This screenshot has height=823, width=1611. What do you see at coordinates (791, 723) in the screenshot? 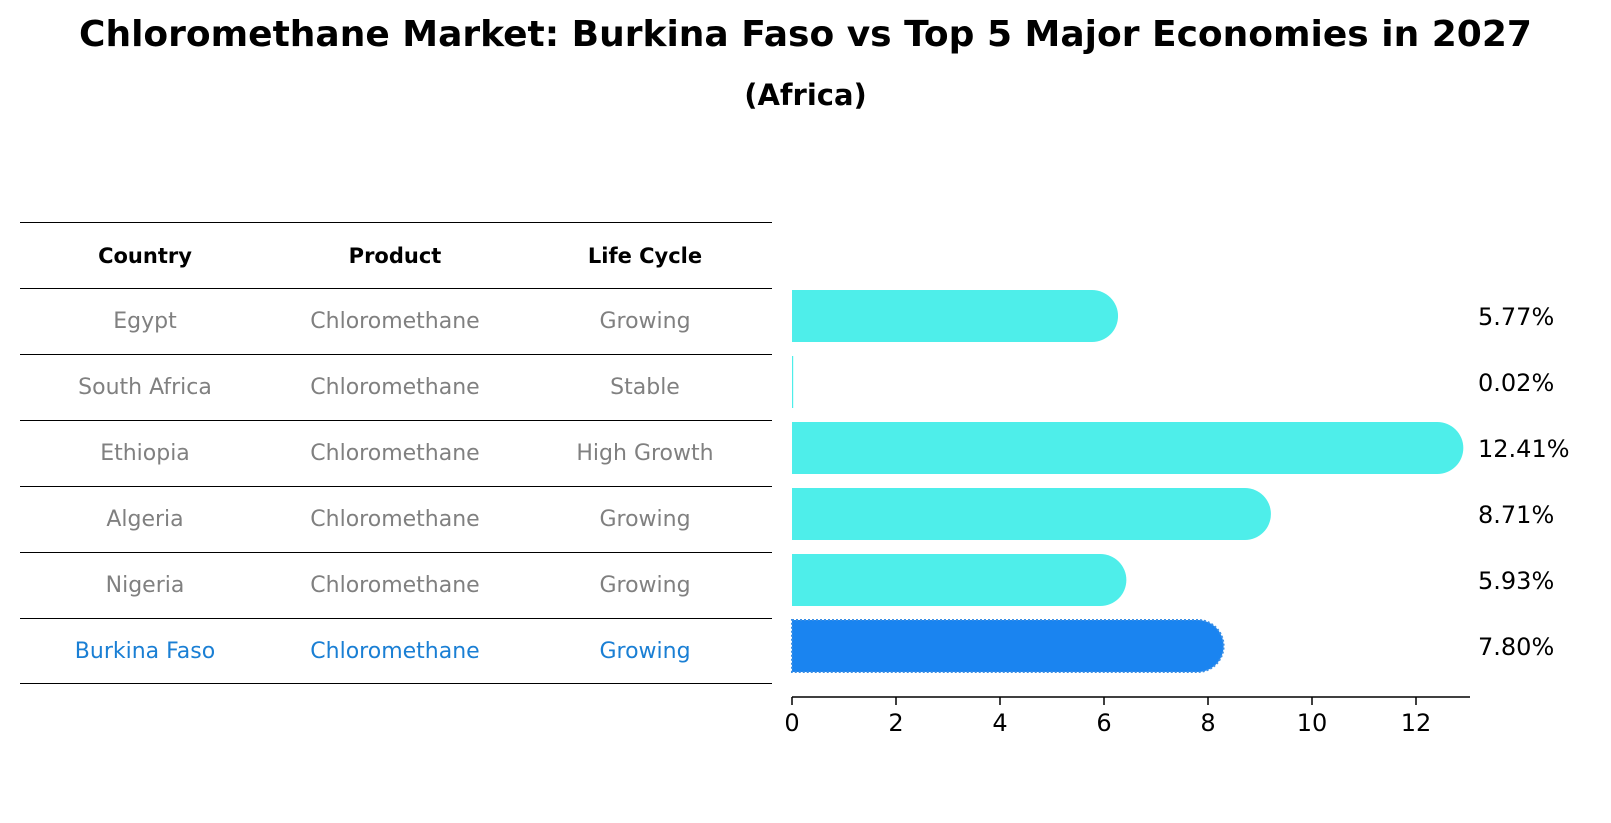
I see `x-tick-label: 0` at bounding box center [791, 723].